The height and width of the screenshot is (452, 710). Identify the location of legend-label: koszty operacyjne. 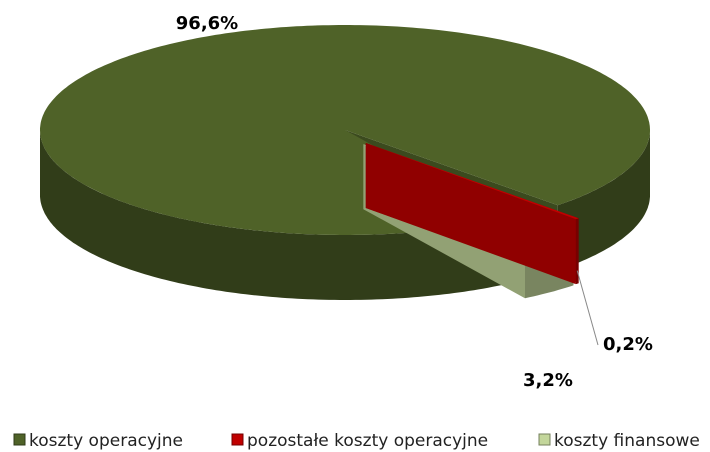
(106, 441).